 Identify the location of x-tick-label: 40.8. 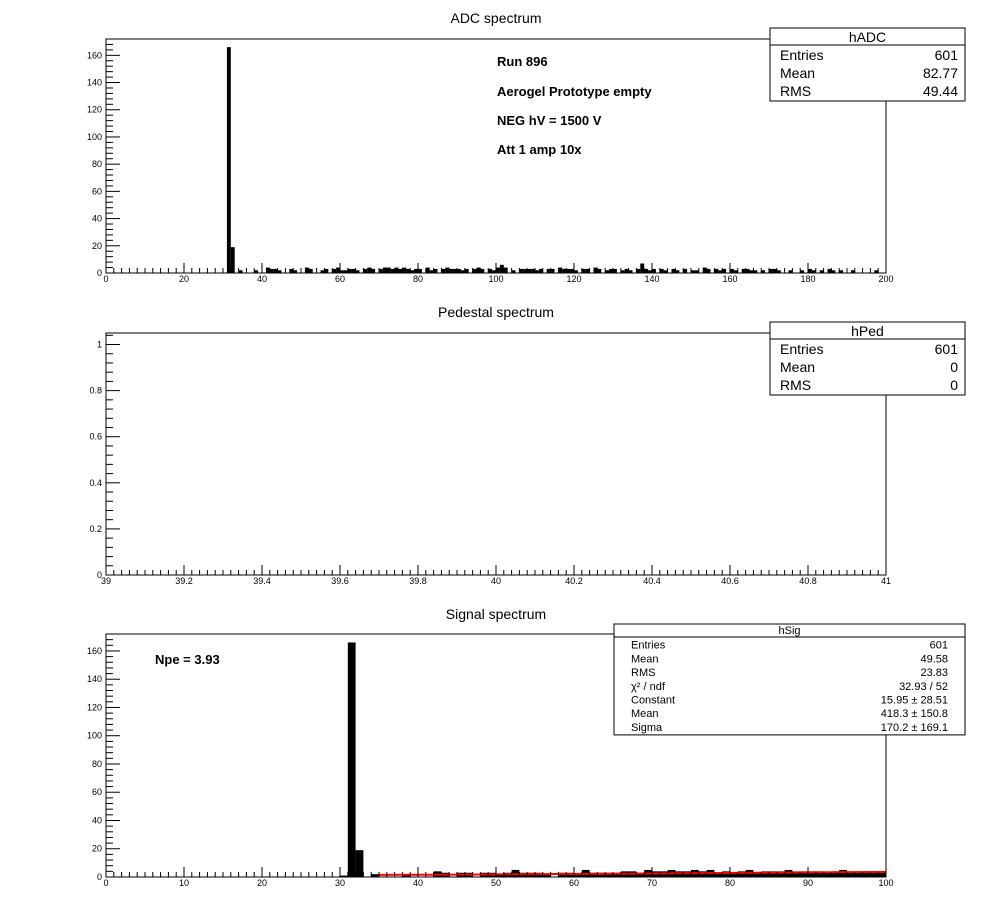
(808, 581).